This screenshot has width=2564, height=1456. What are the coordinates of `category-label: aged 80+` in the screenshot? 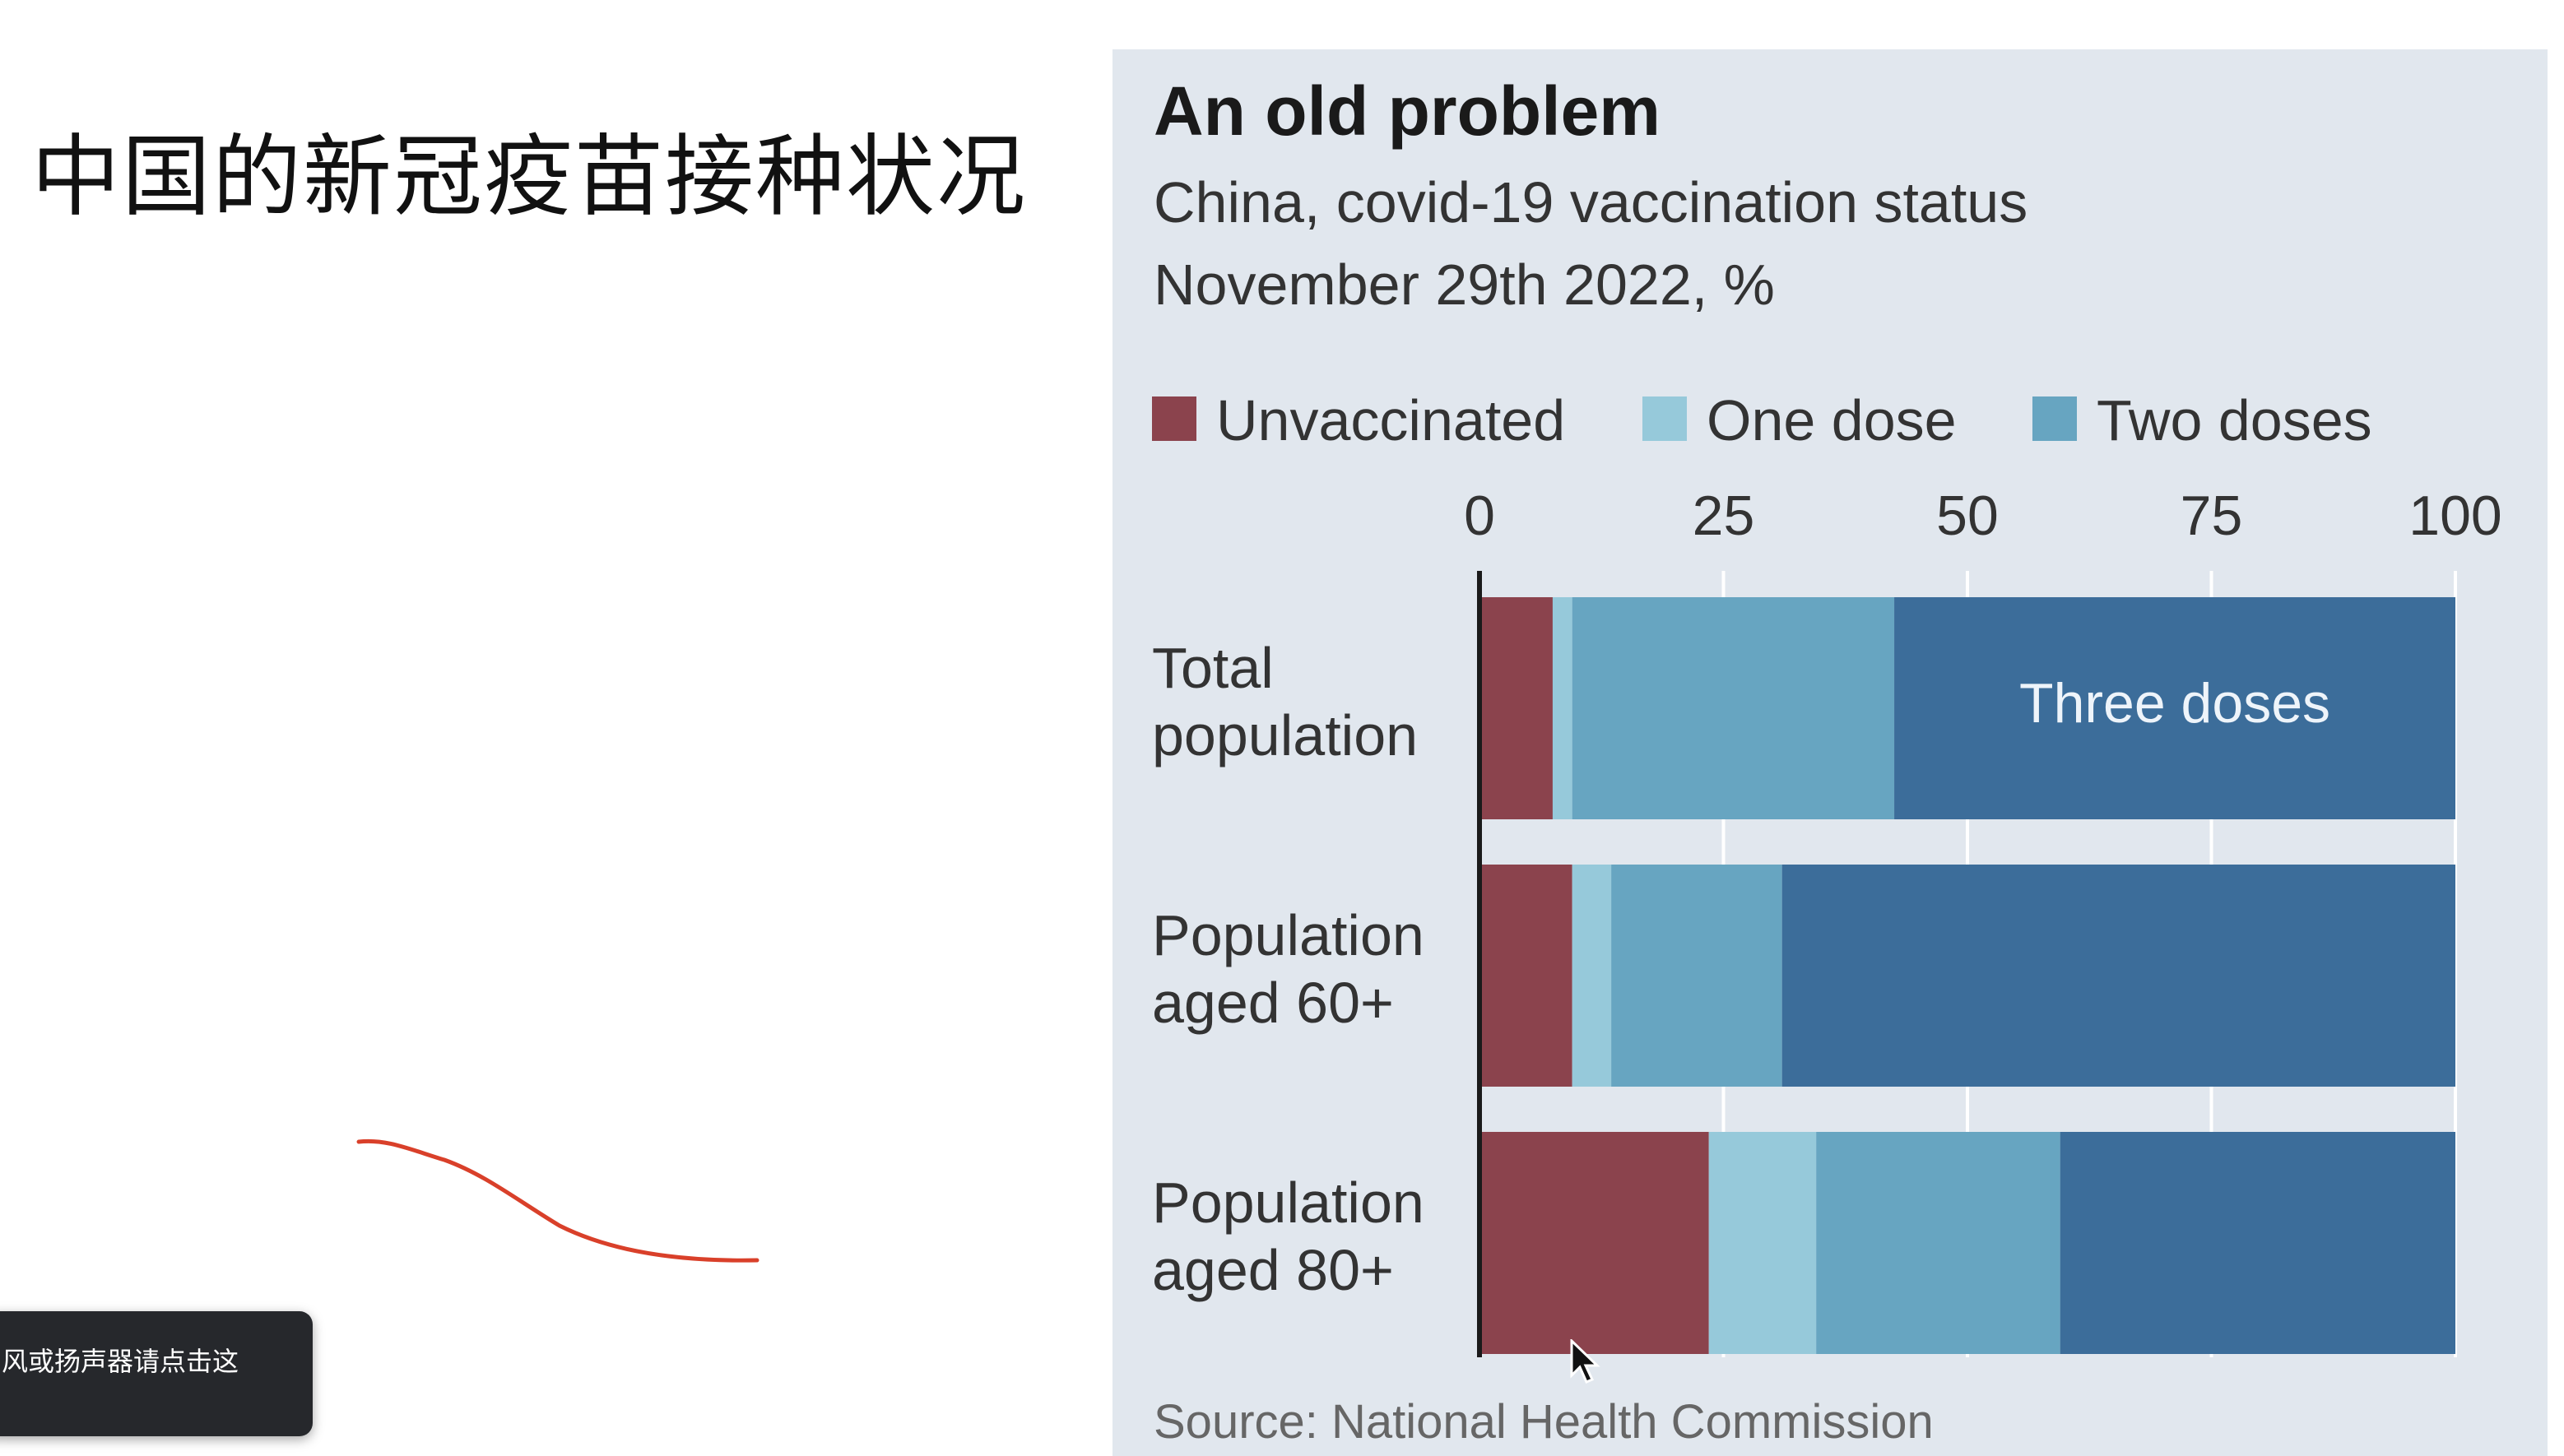 It's located at (1273, 1270).